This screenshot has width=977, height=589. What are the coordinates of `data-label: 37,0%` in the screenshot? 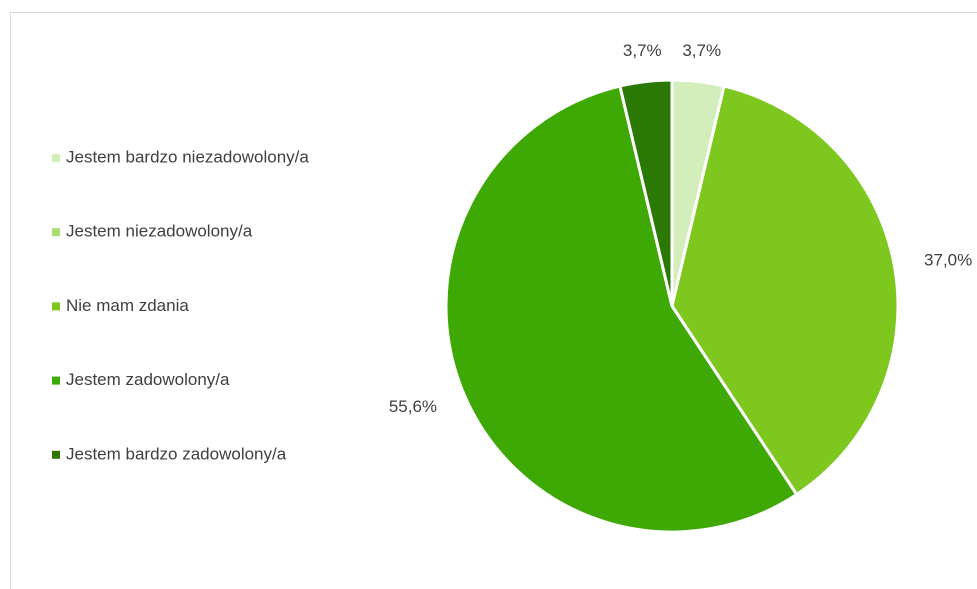 It's located at (948, 260).